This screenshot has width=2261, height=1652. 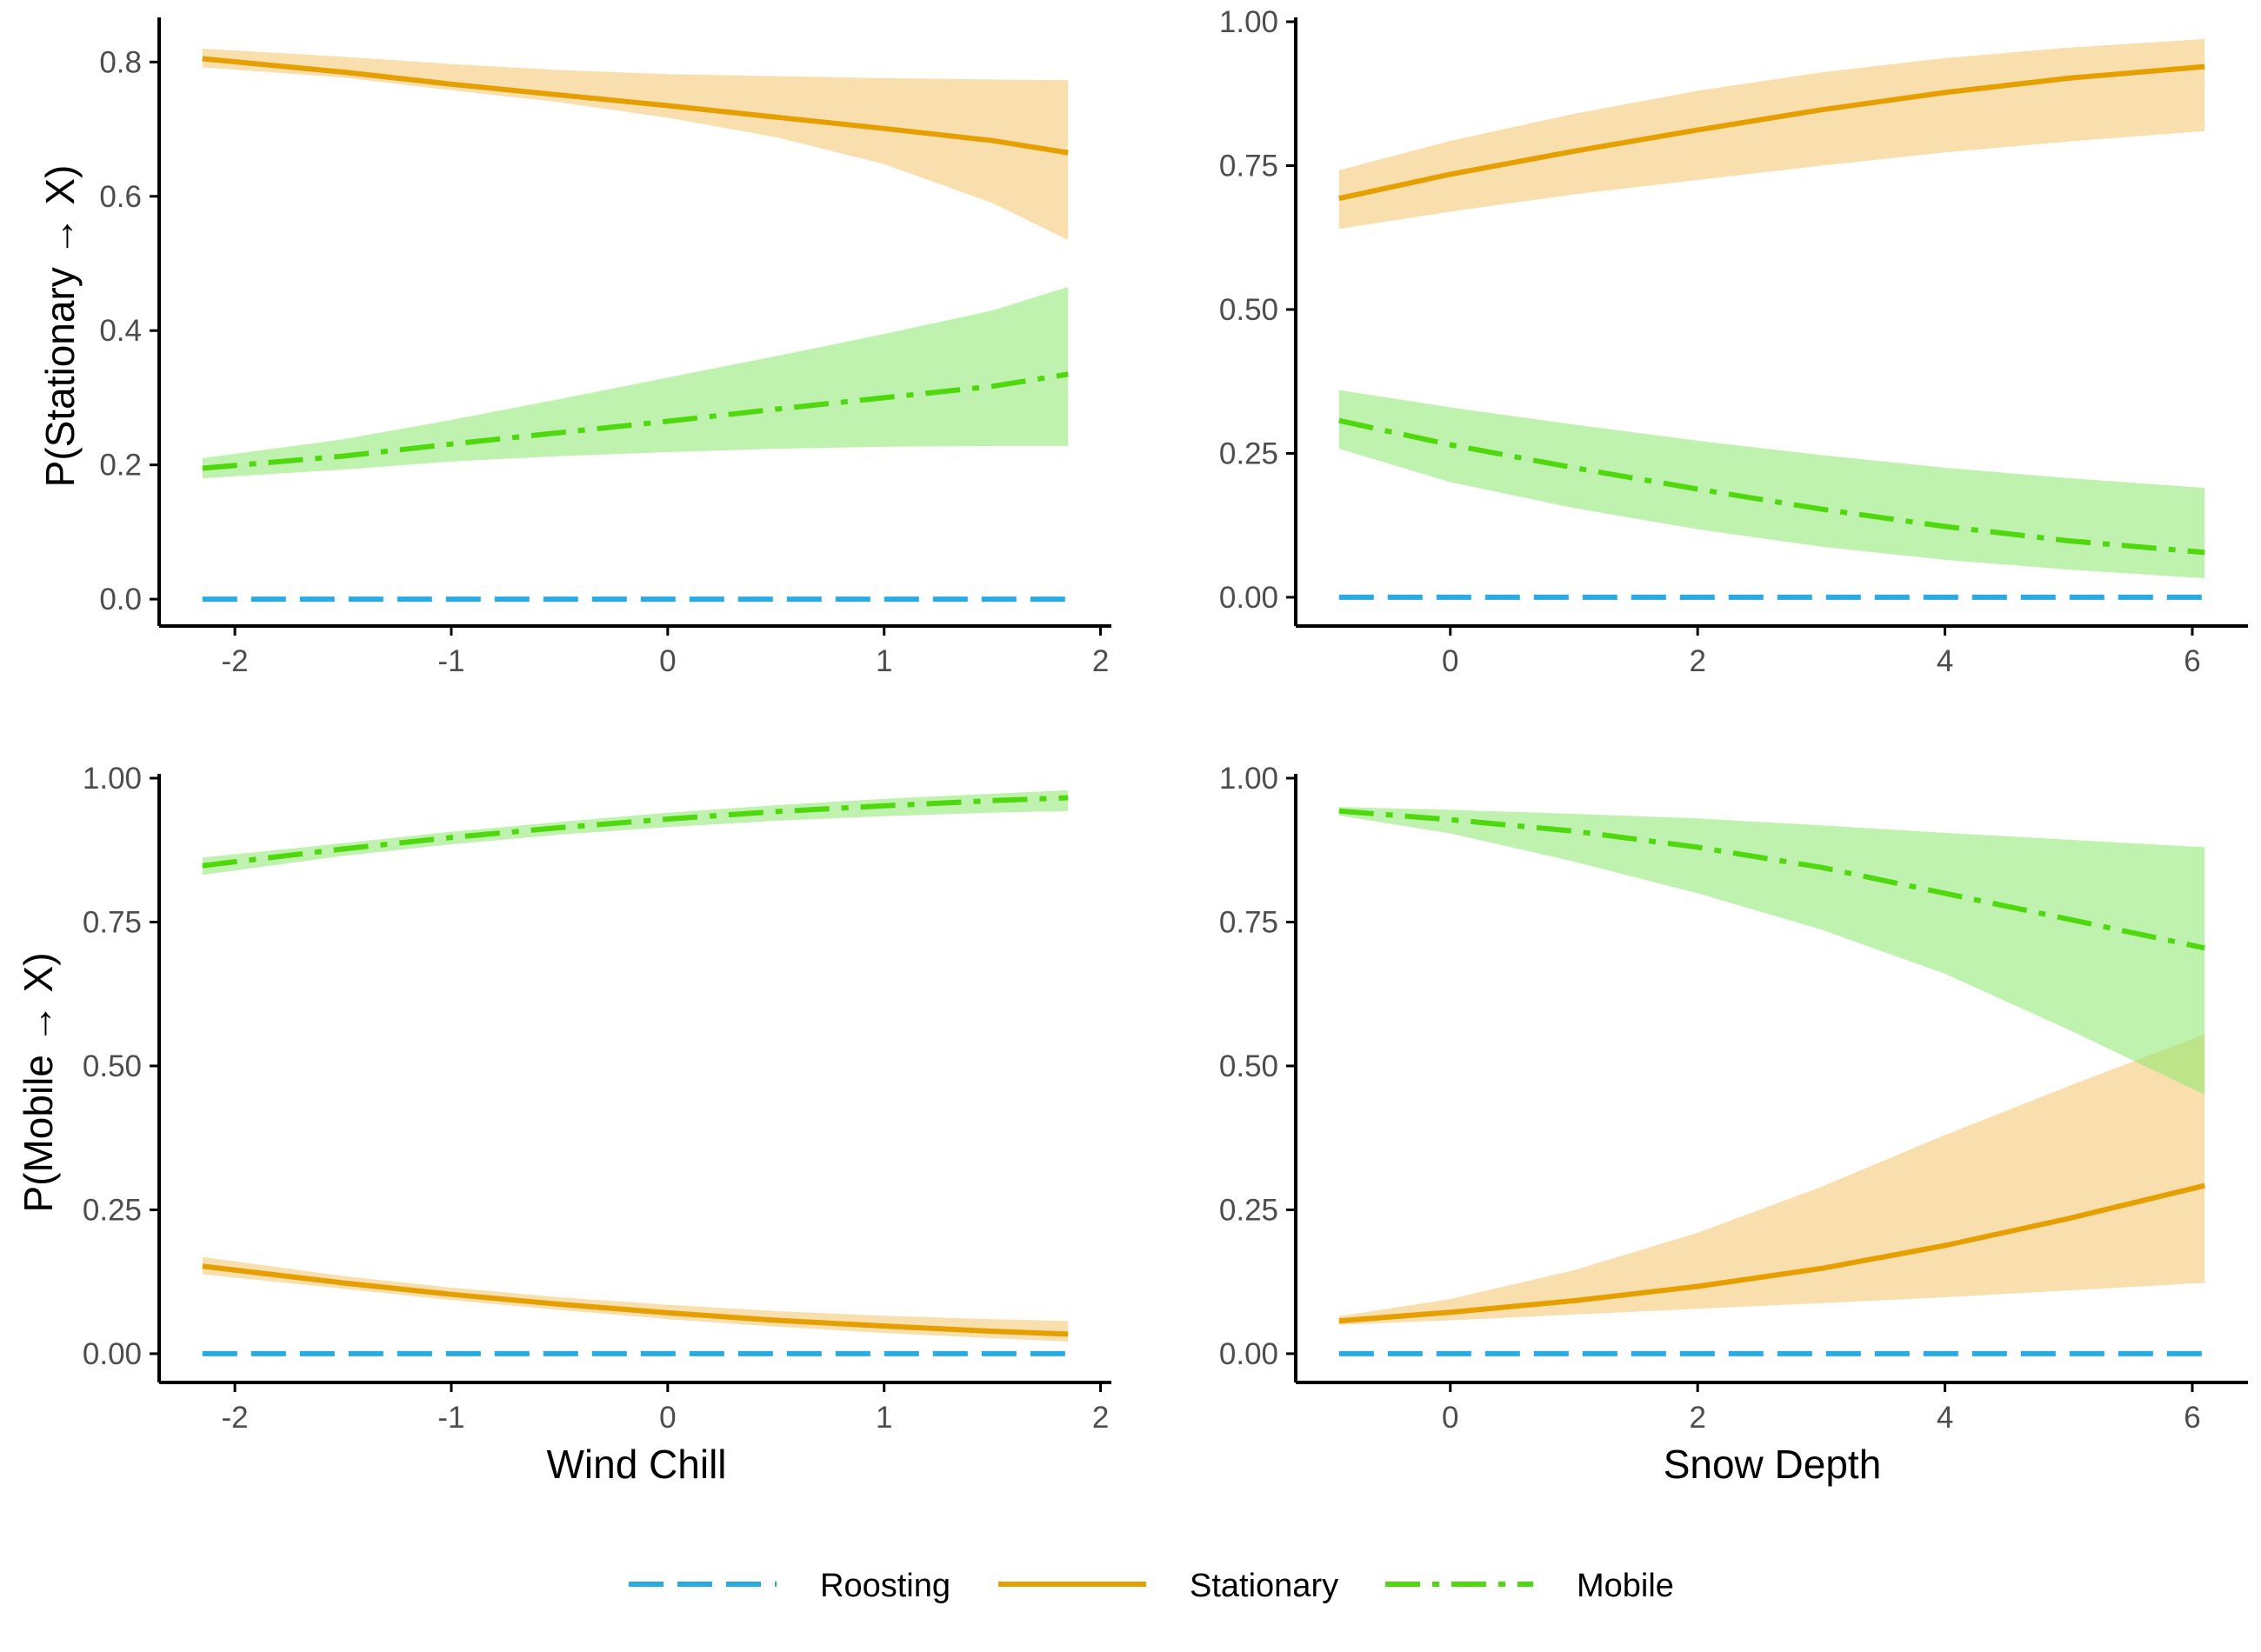 What do you see at coordinates (120, 331) in the screenshot?
I see `y-tick-label: 0.4` at bounding box center [120, 331].